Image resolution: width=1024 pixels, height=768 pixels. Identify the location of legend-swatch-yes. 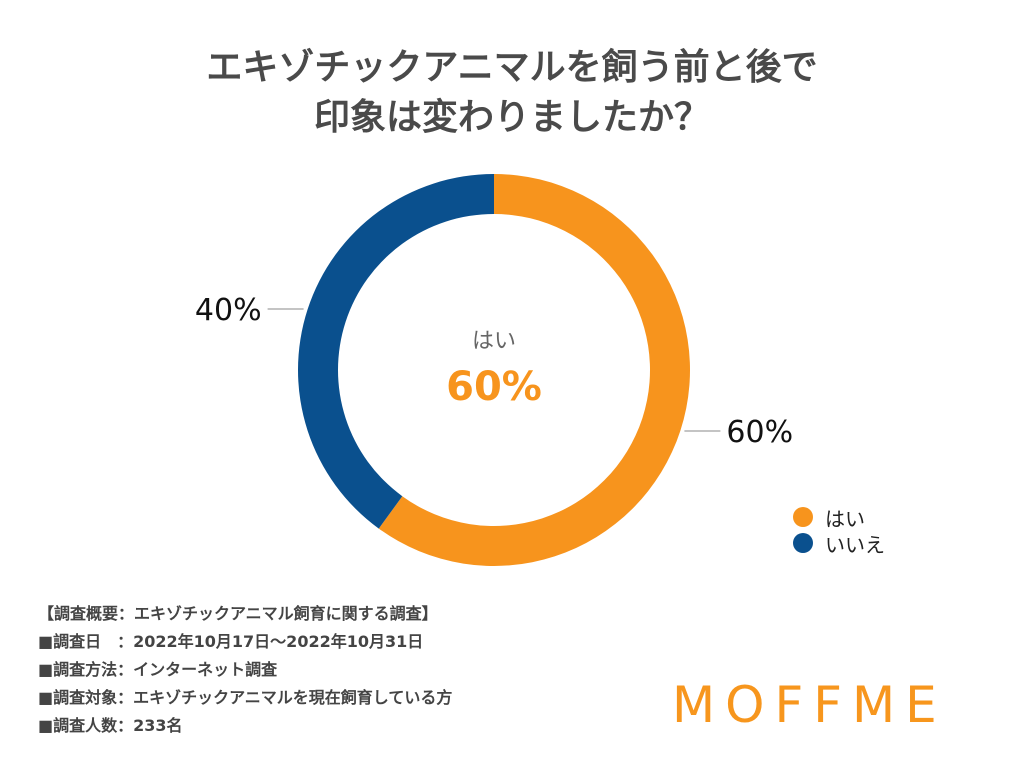
(803, 517).